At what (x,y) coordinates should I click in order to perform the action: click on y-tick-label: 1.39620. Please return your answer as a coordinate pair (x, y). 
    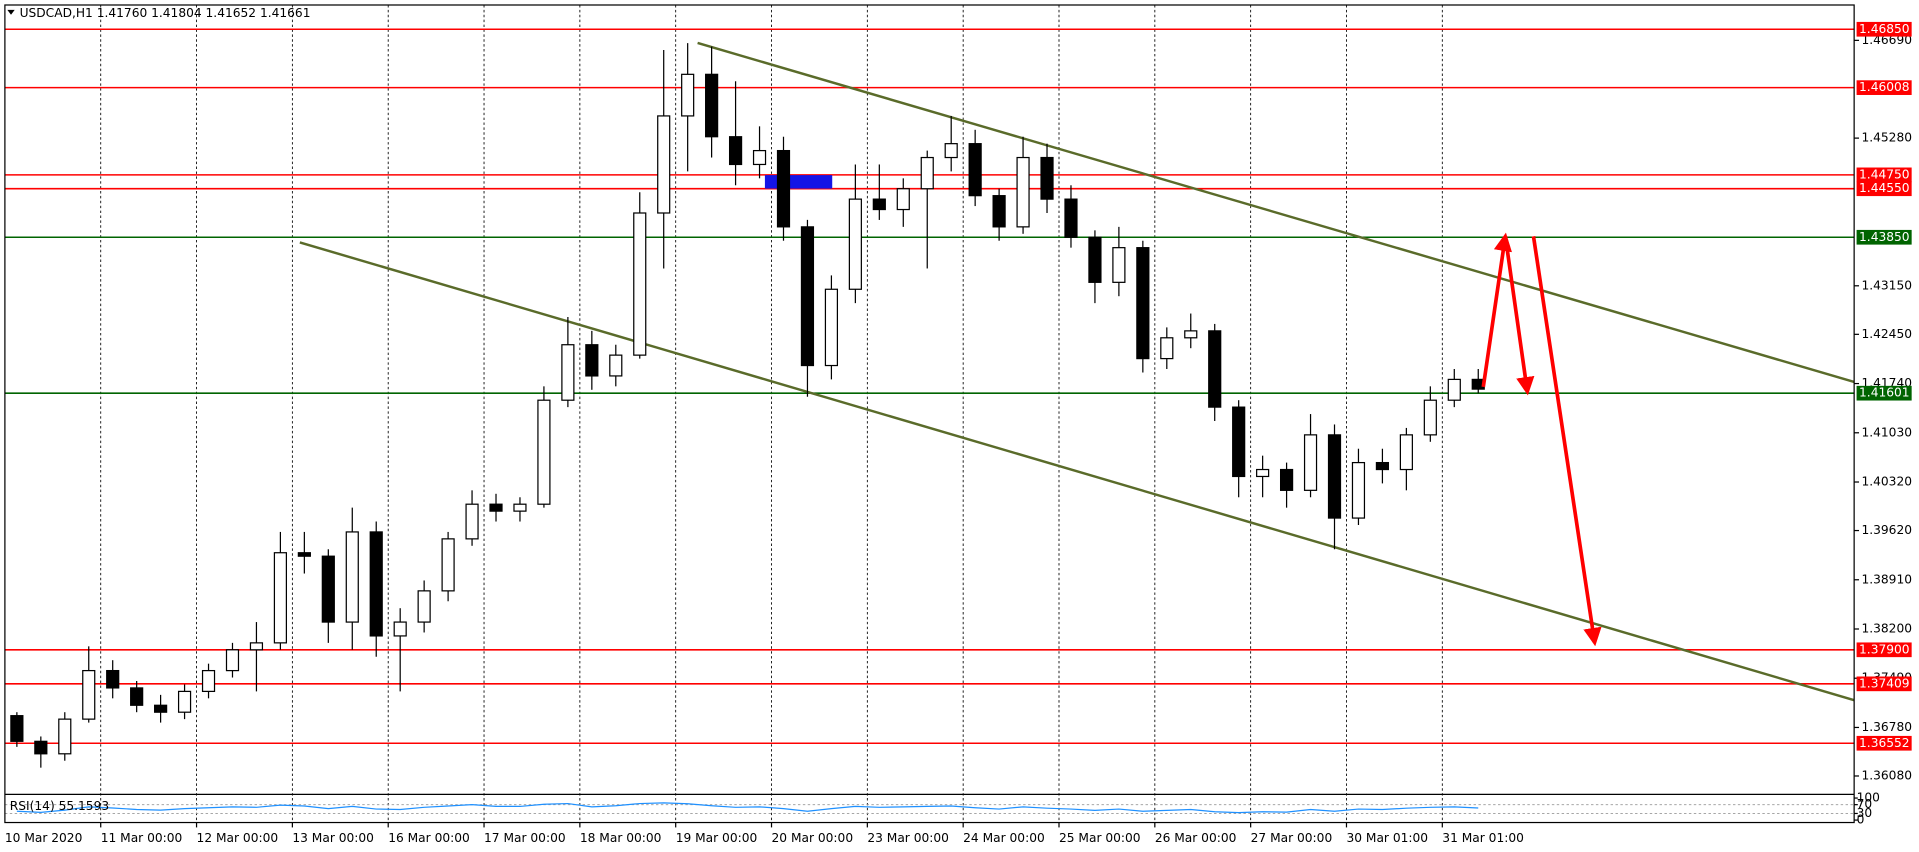
    Looking at the image, I should click on (1886, 530).